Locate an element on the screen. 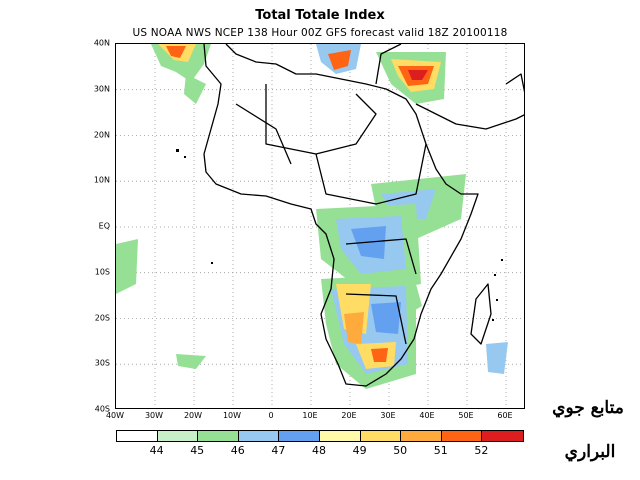 This screenshot has height=480, width=640. map-title: Total Totale Index is located at coordinates (320, 15).